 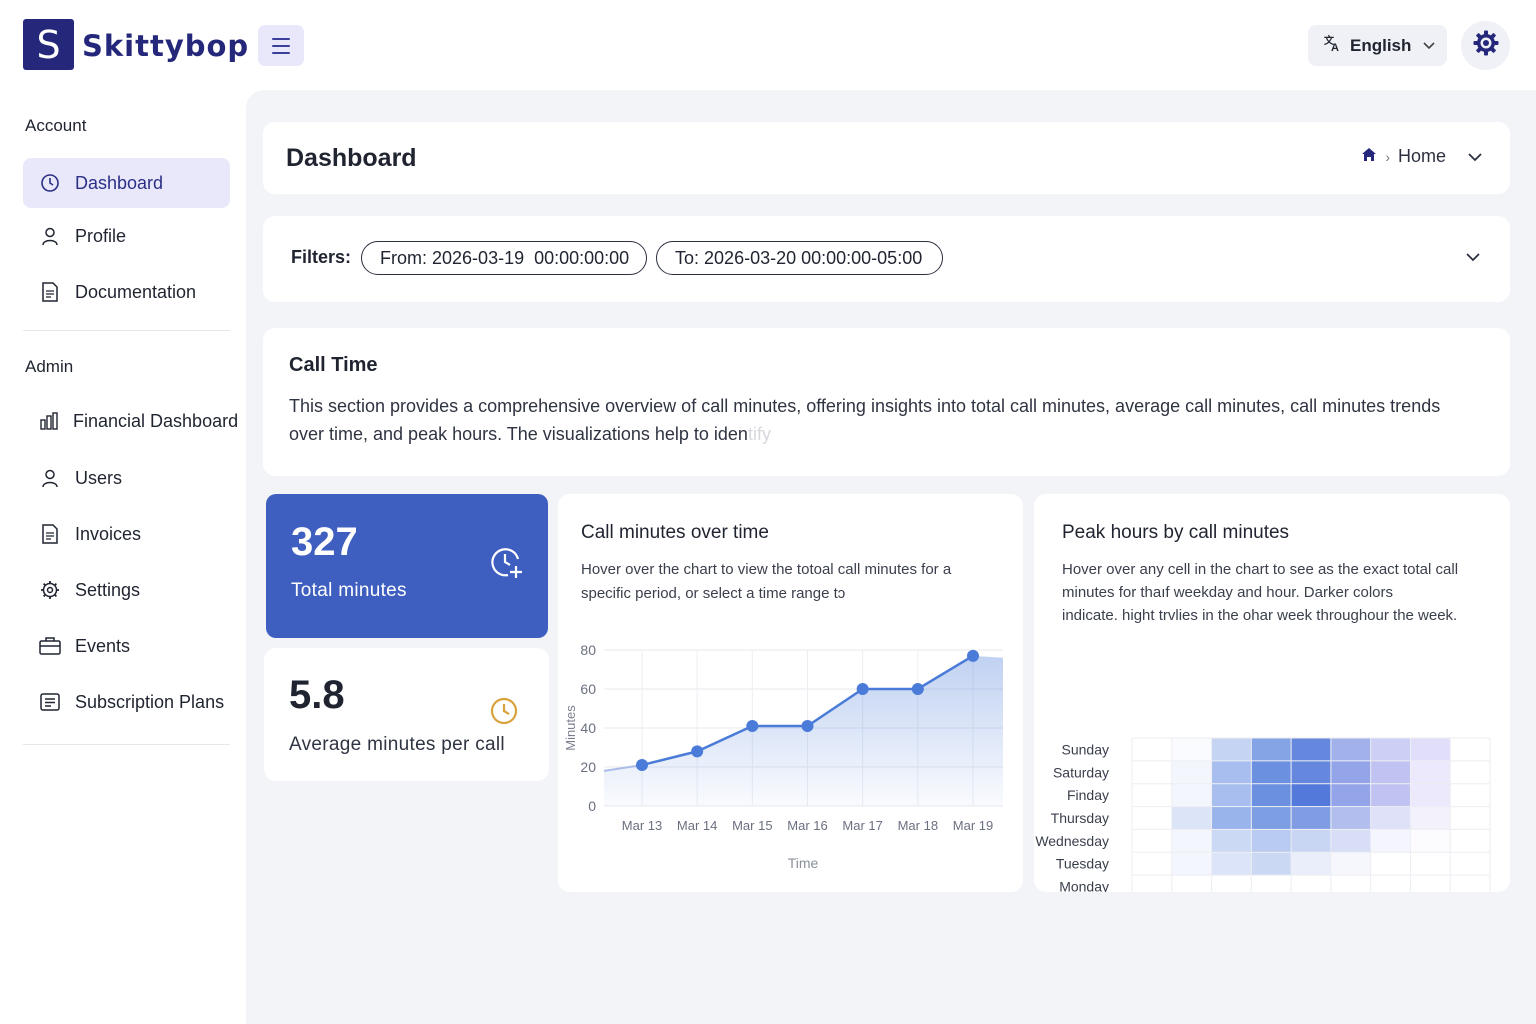 I want to click on sidebar-item-dashboard: Dashboard, so click(x=126, y=183).